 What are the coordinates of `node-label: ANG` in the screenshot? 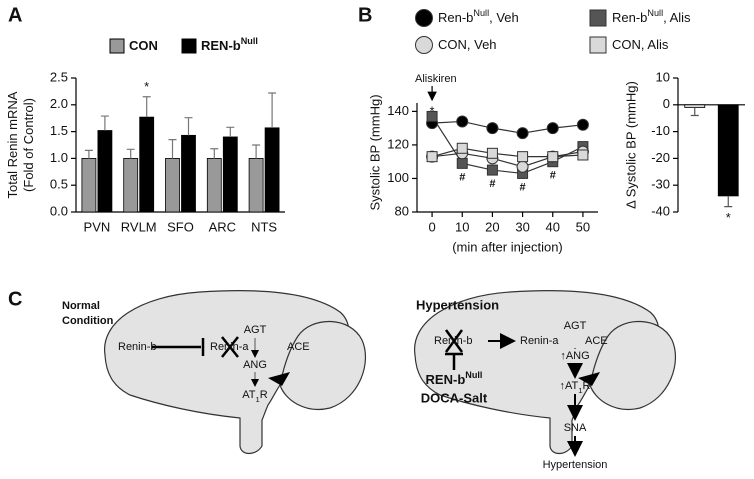 It's located at (255, 365).